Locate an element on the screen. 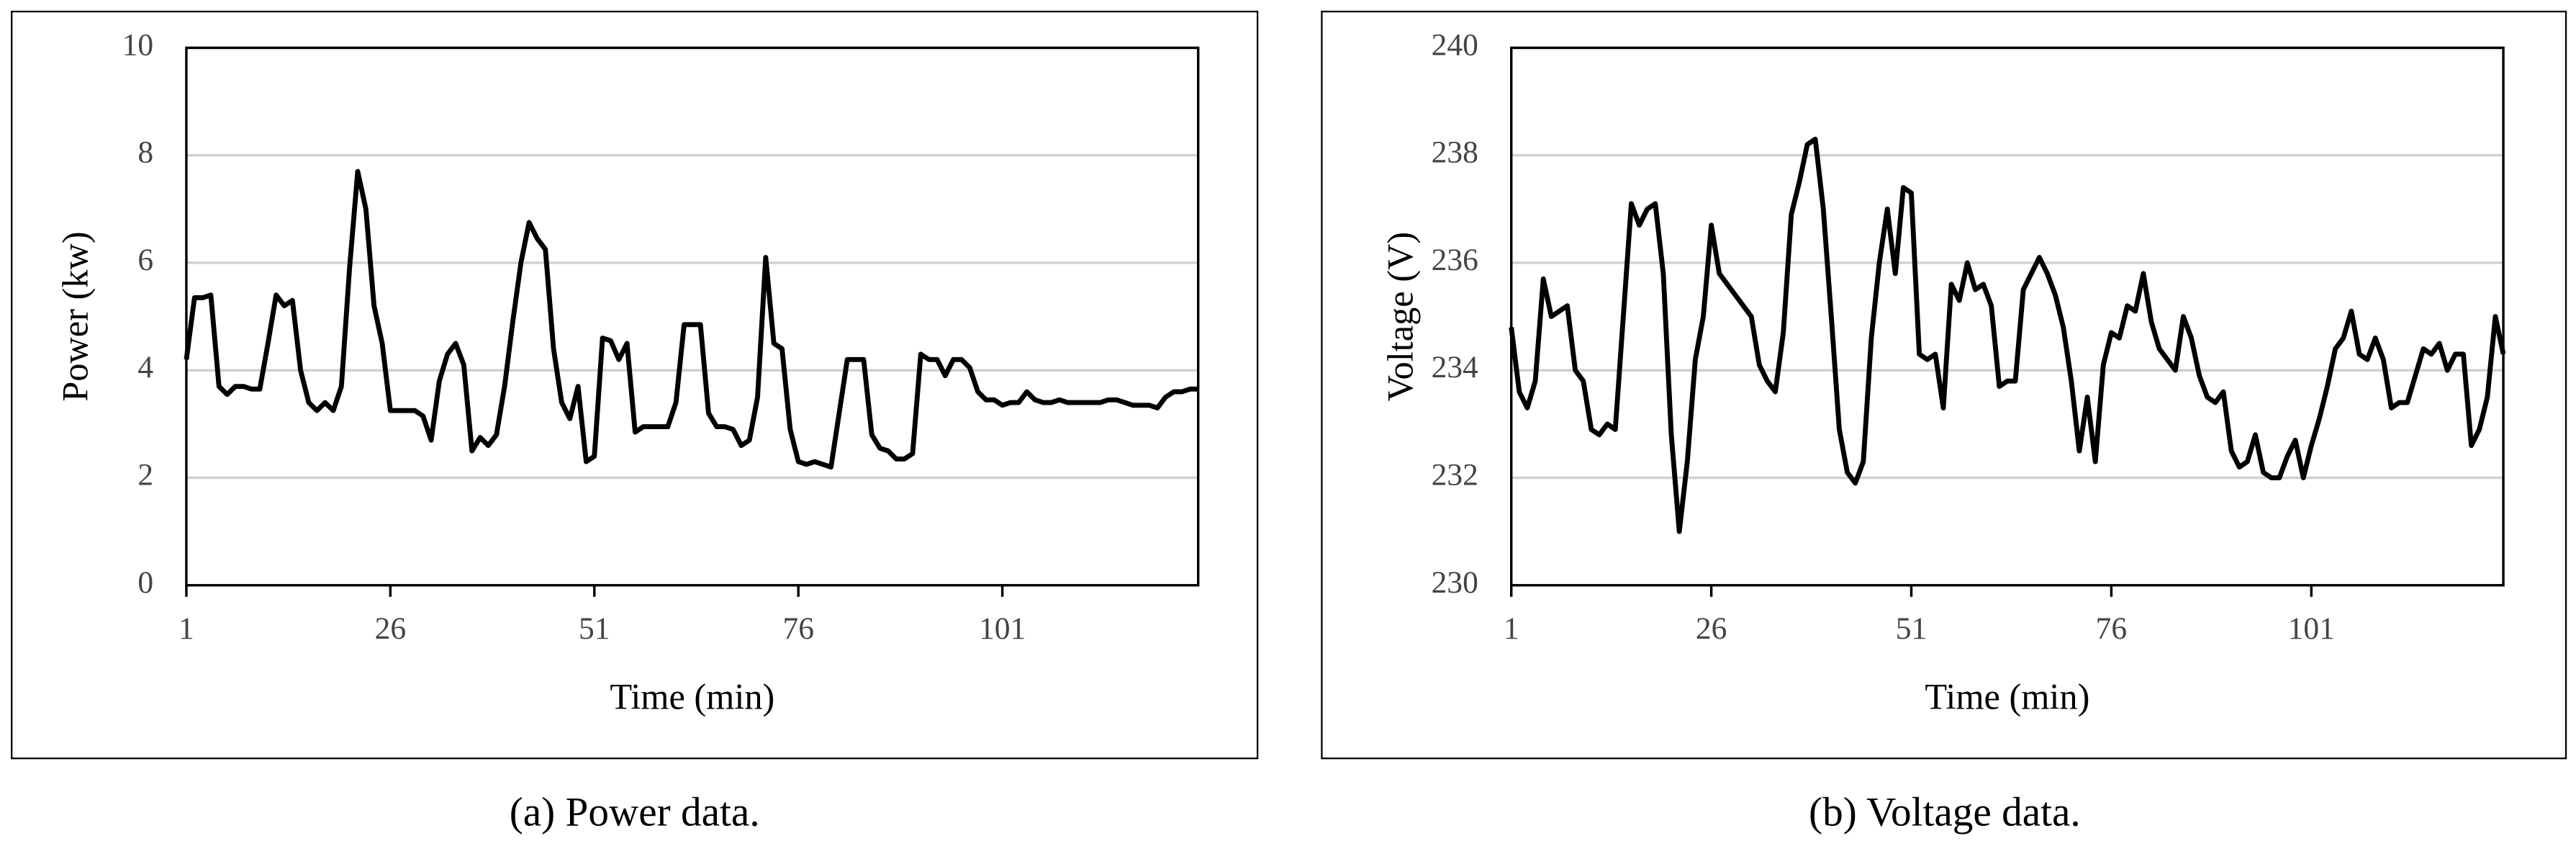 This screenshot has height=854, width=2576. caption: (b) Voltage data. is located at coordinates (1945, 812).